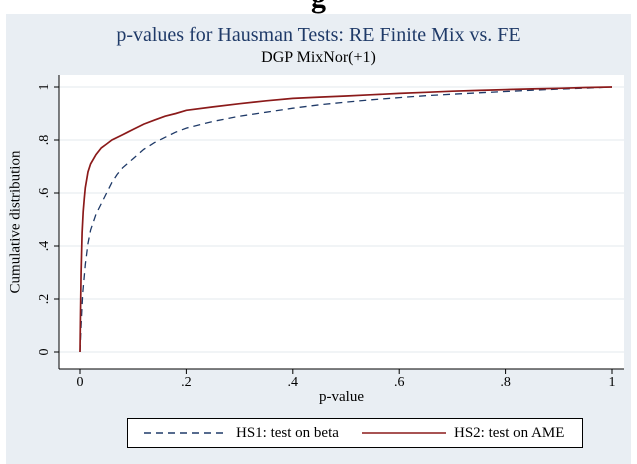  I want to click on y-axis-label: Cumulative distribution, so click(15, 221).